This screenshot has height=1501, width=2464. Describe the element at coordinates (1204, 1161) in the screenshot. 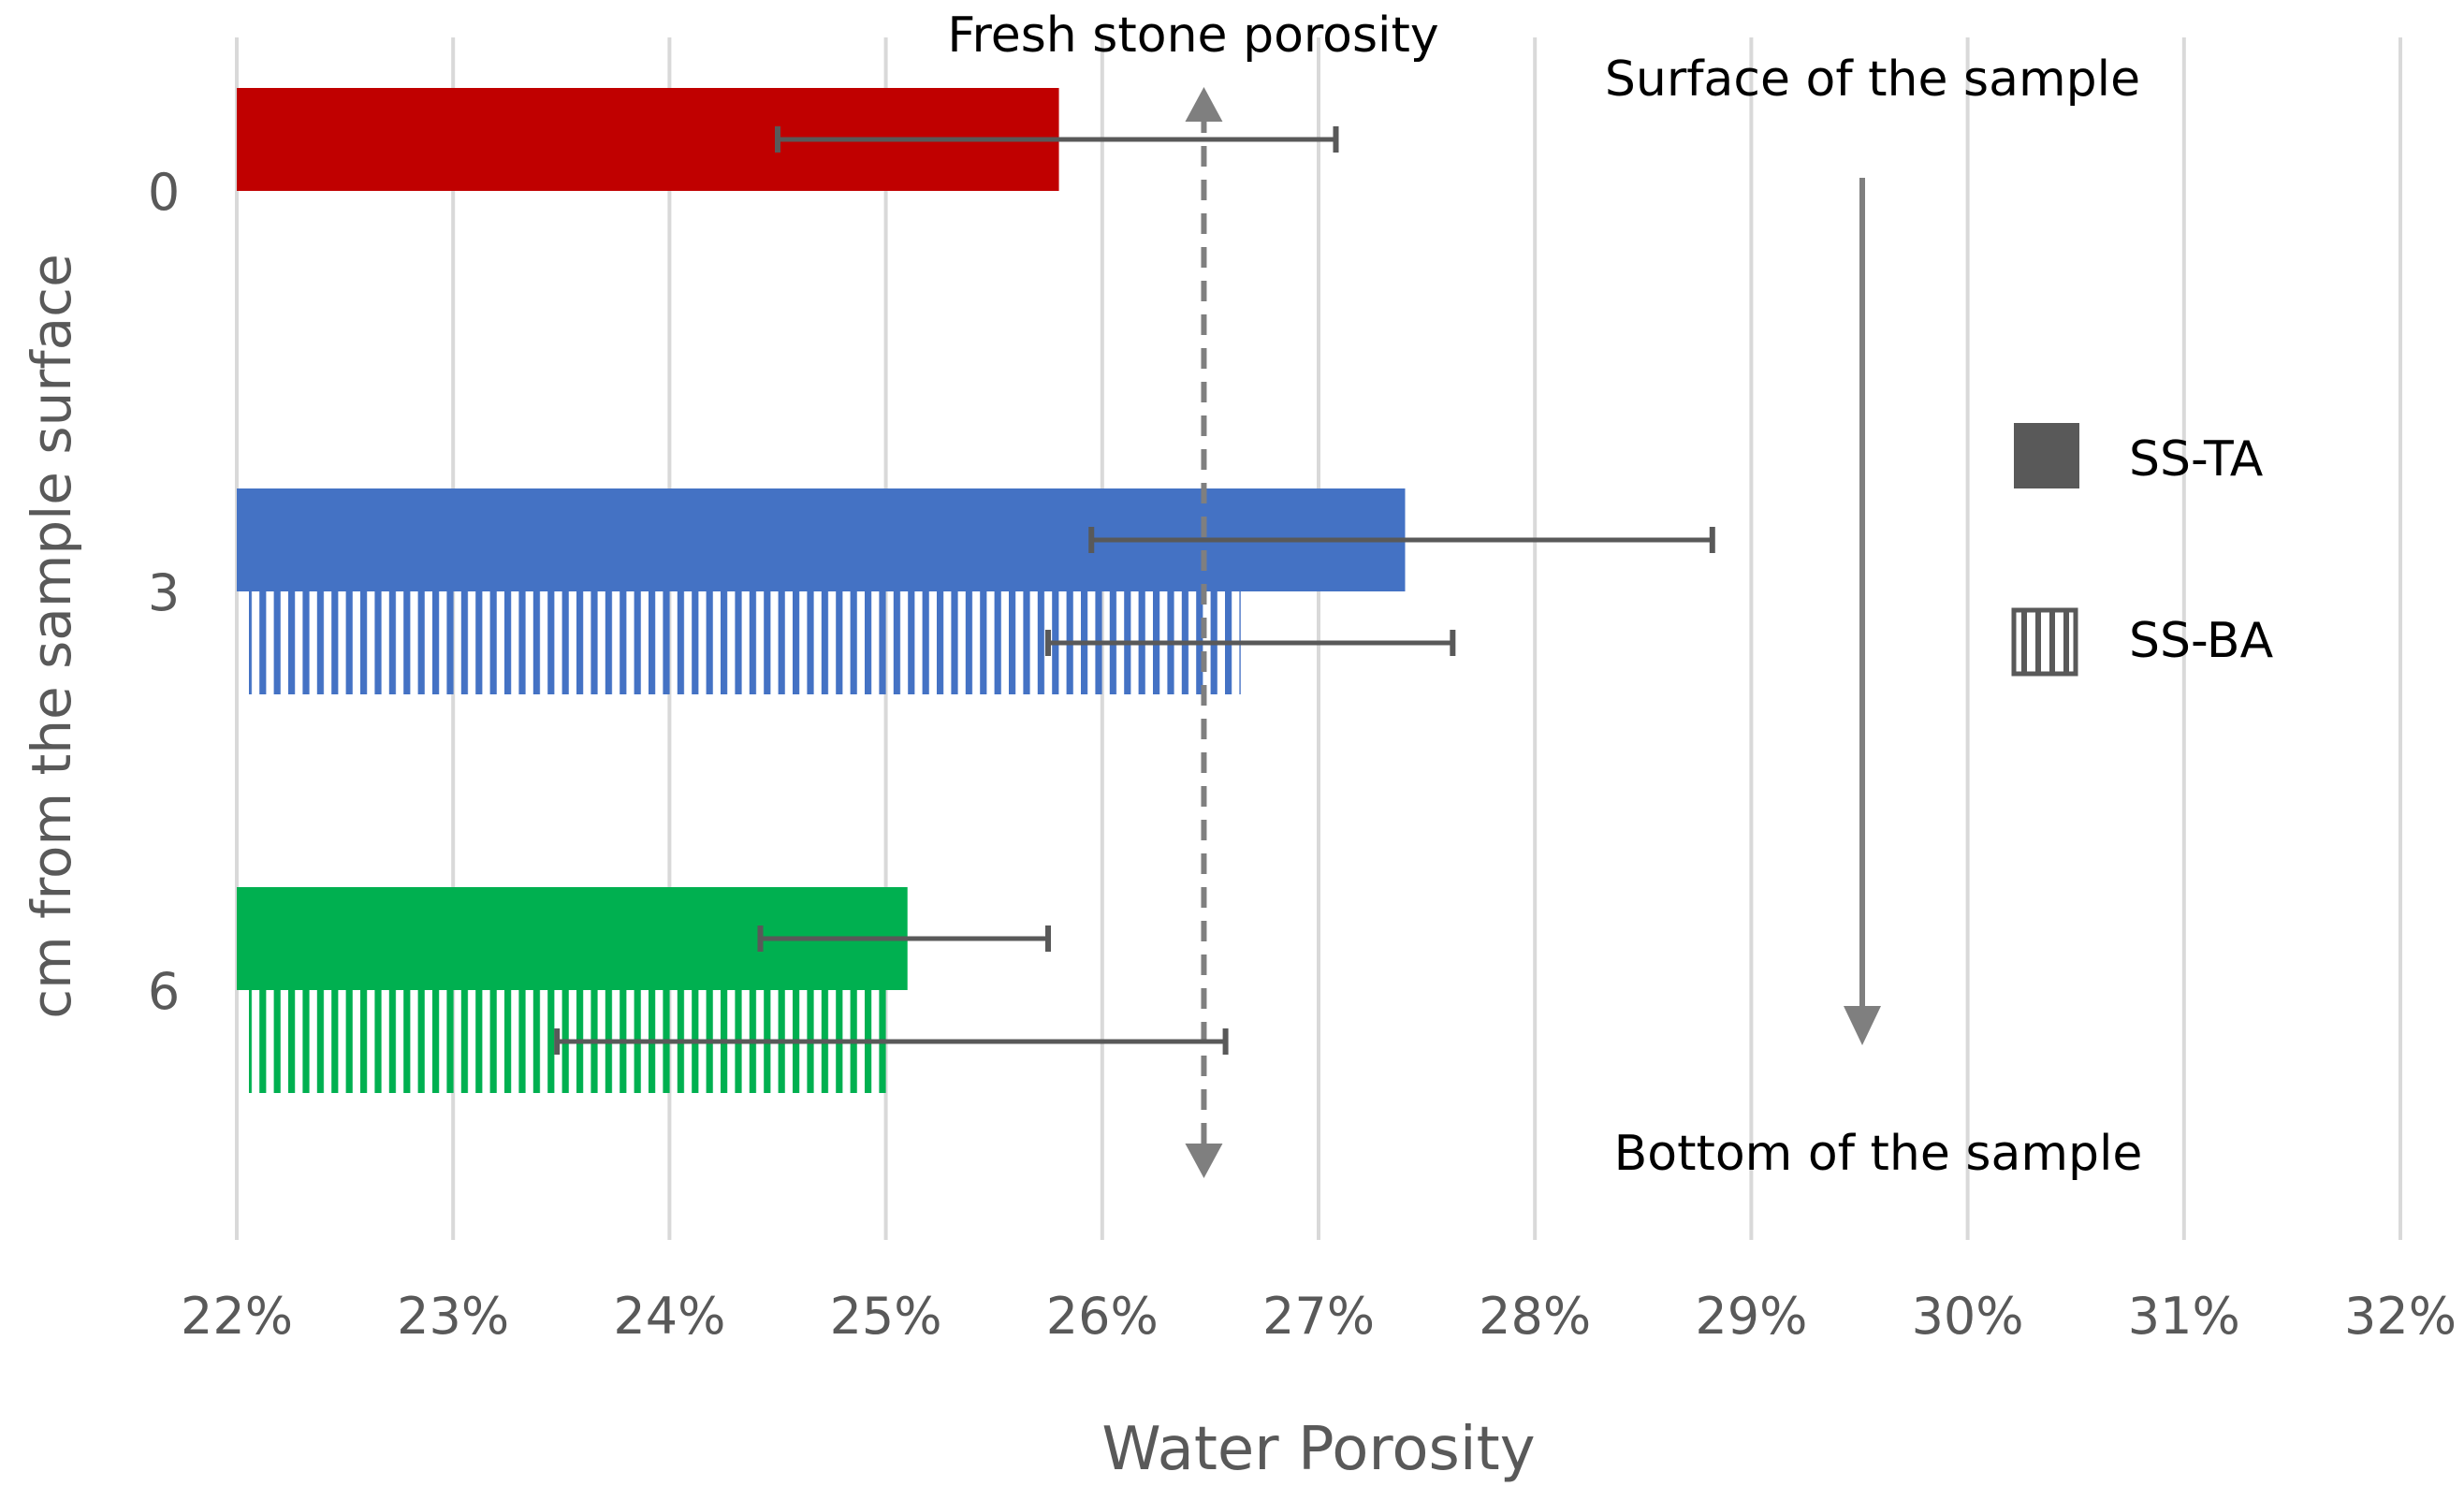

I see `reference-arrow-down` at that location.